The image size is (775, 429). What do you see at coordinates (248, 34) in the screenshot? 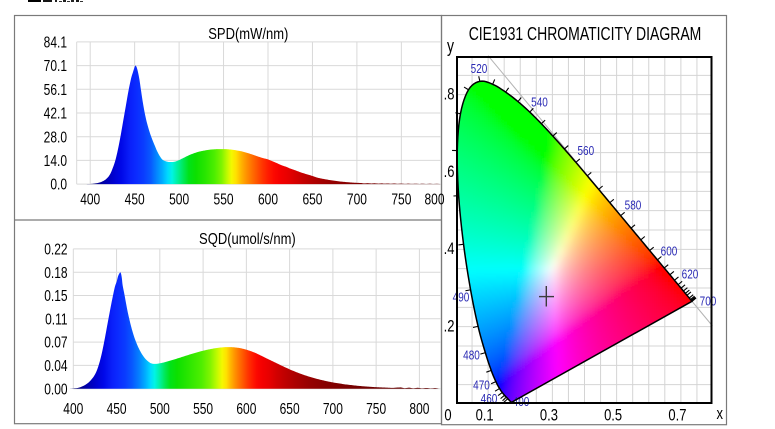
I see `svg-text: SPD(mW/nm)` at bounding box center [248, 34].